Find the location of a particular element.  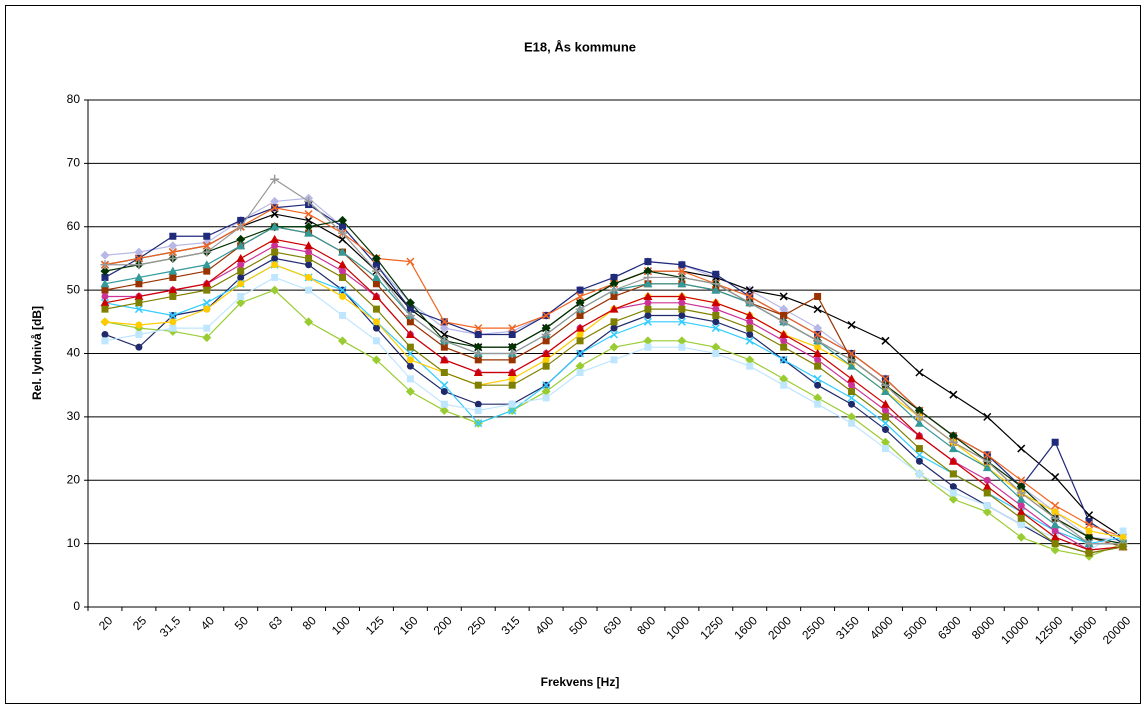

x-axis-label: Frekvens [Hz] is located at coordinates (580, 682).